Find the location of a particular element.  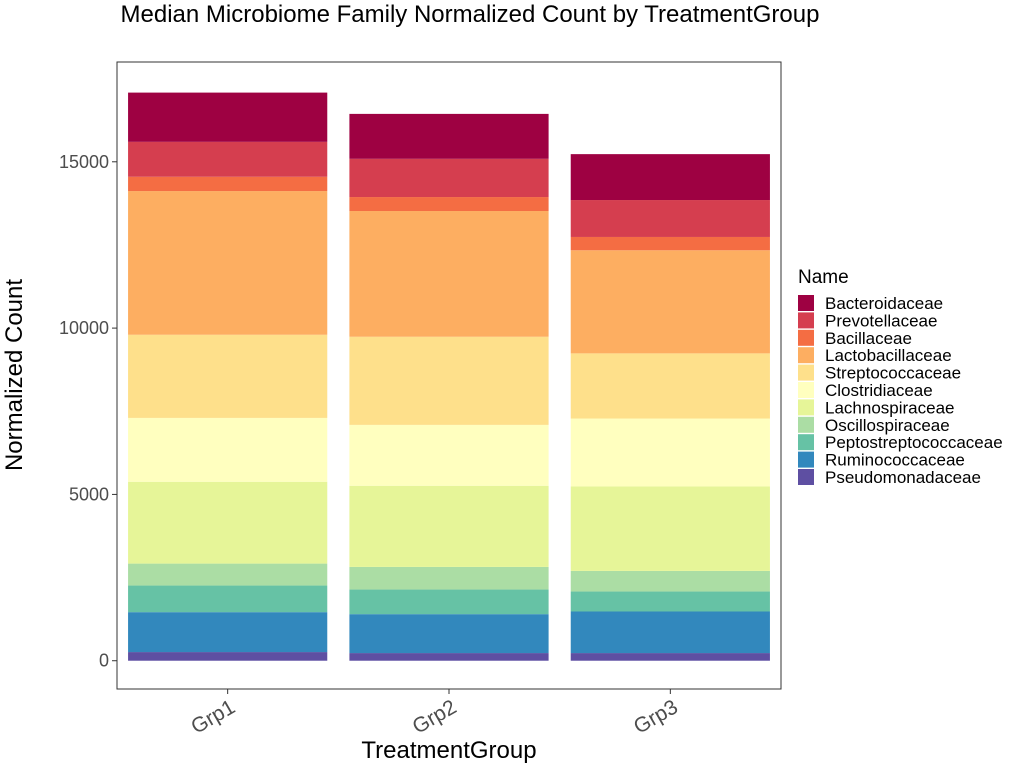

legend-label-clostridiaceae: Clostridiaceae is located at coordinates (879, 390).